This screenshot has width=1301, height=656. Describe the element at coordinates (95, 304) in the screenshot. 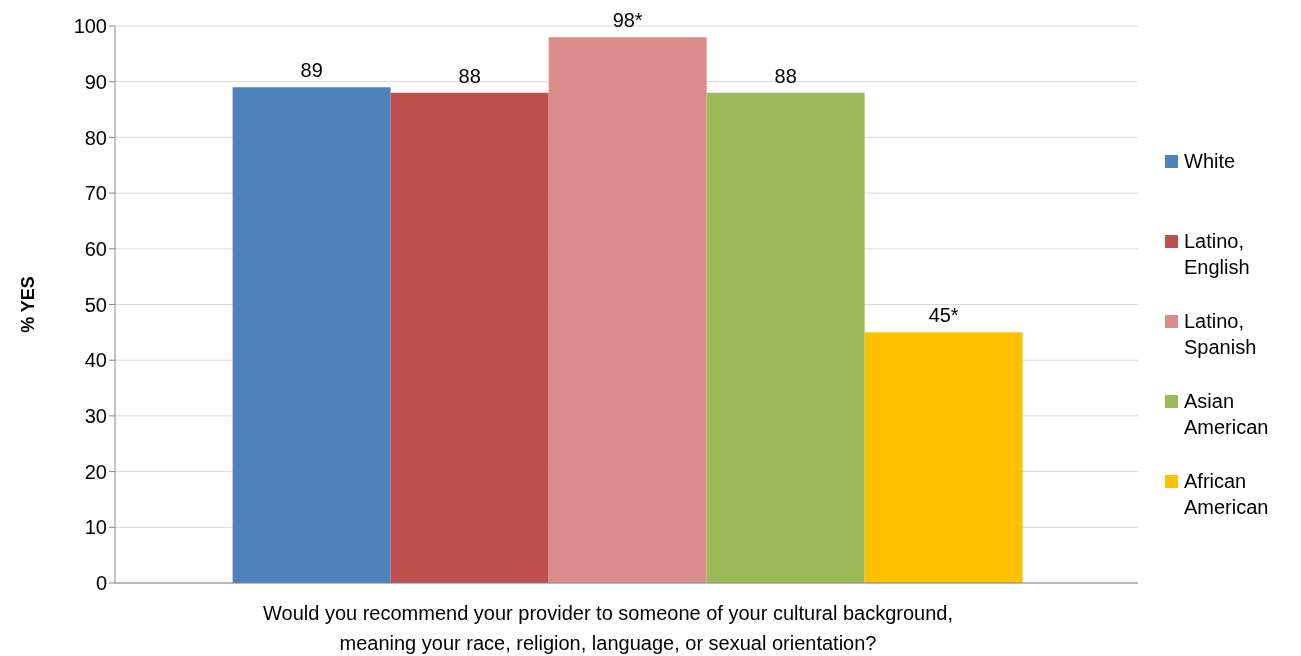

I see `y-tick-label: 50` at that location.